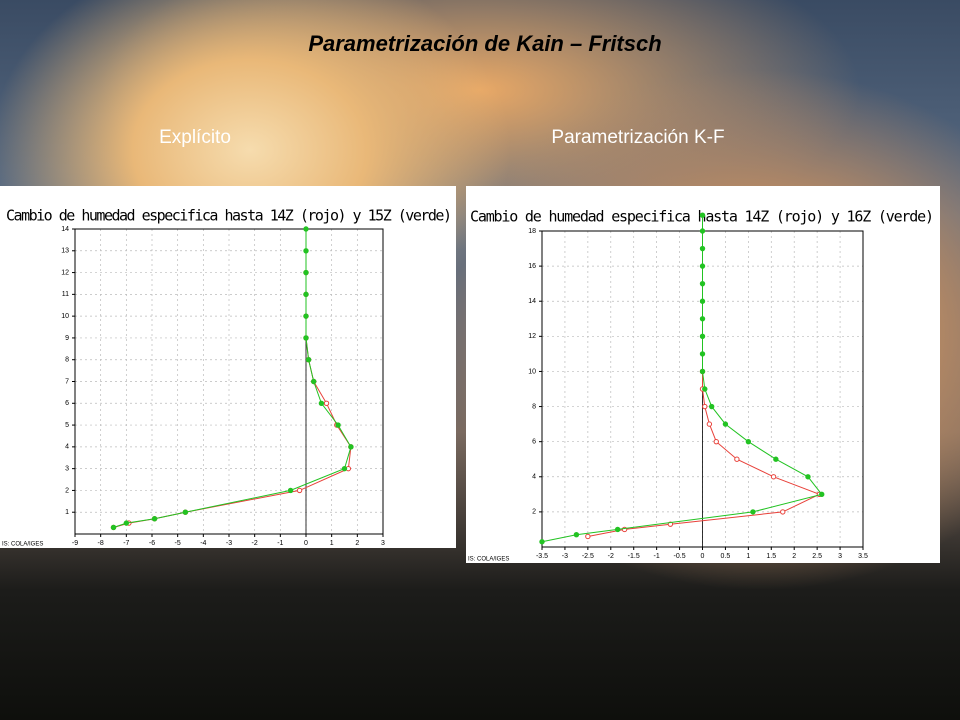  Describe the element at coordinates (542, 556) in the screenshot. I see `x-tick-label: -3.5` at that location.